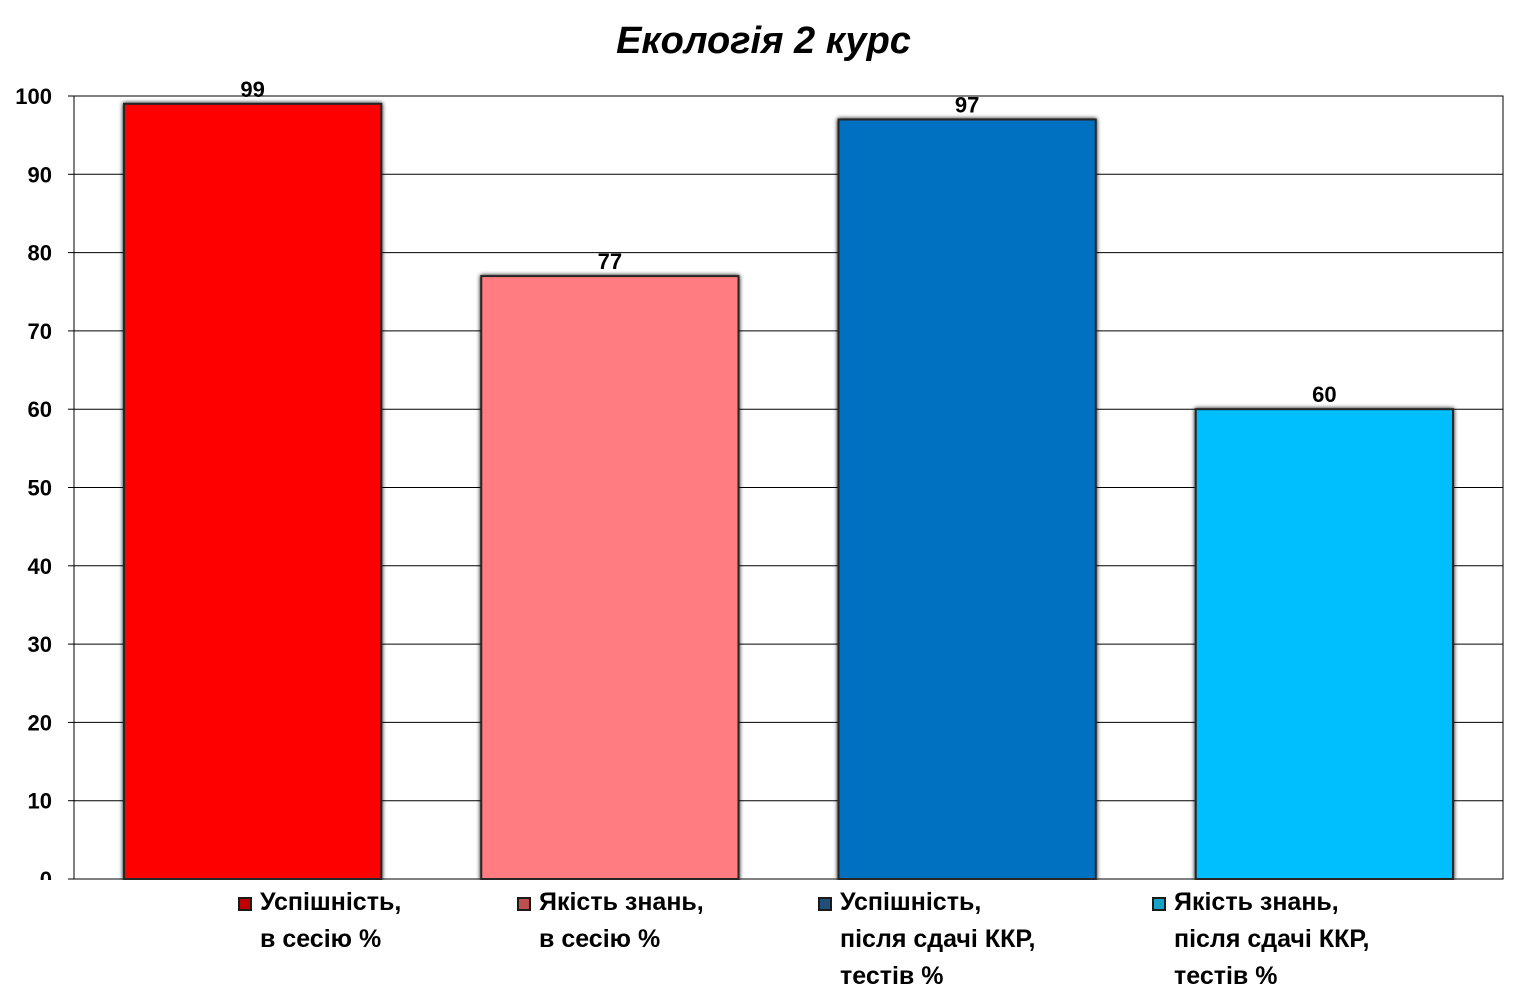 This screenshot has height=997, width=1527. I want to click on y-tick-label: 80, so click(40, 253).